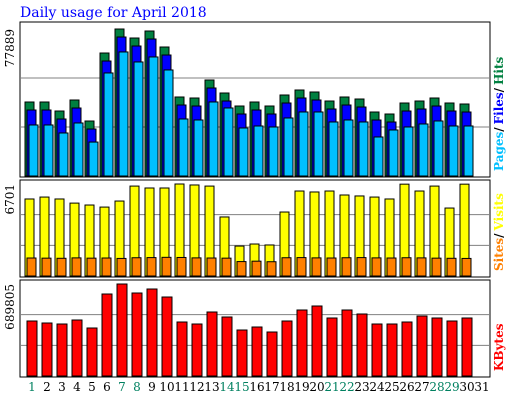  Describe the element at coordinates (316, 387) in the screenshot. I see `x-tick-label: 20` at that location.